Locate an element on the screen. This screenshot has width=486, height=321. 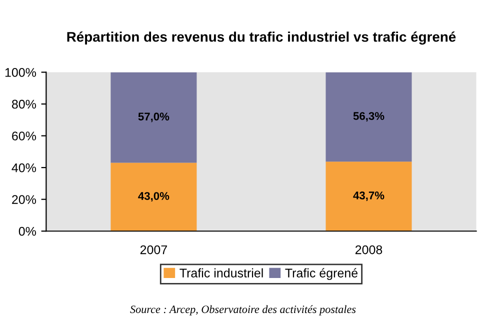
legend-label: Trafic égrené is located at coordinates (321, 274).